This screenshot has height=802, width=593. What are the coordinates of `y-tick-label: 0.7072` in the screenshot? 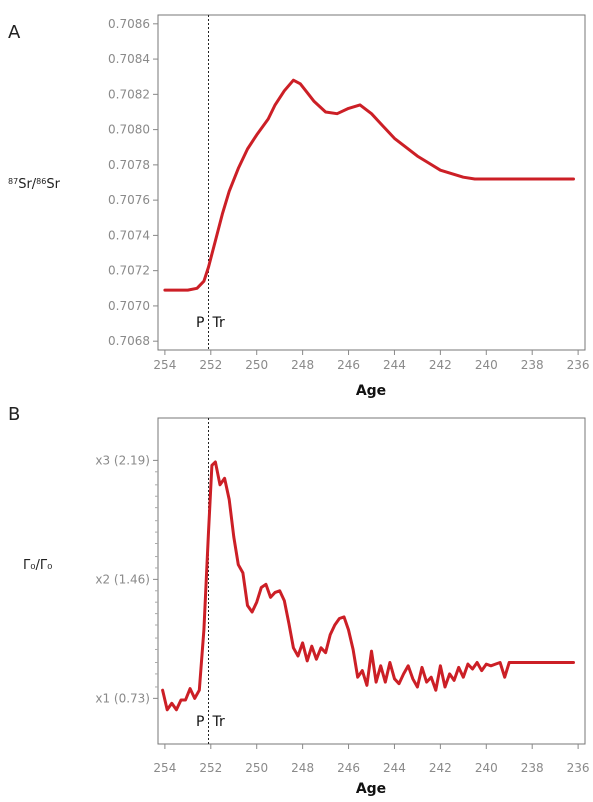 It's located at (129, 271).